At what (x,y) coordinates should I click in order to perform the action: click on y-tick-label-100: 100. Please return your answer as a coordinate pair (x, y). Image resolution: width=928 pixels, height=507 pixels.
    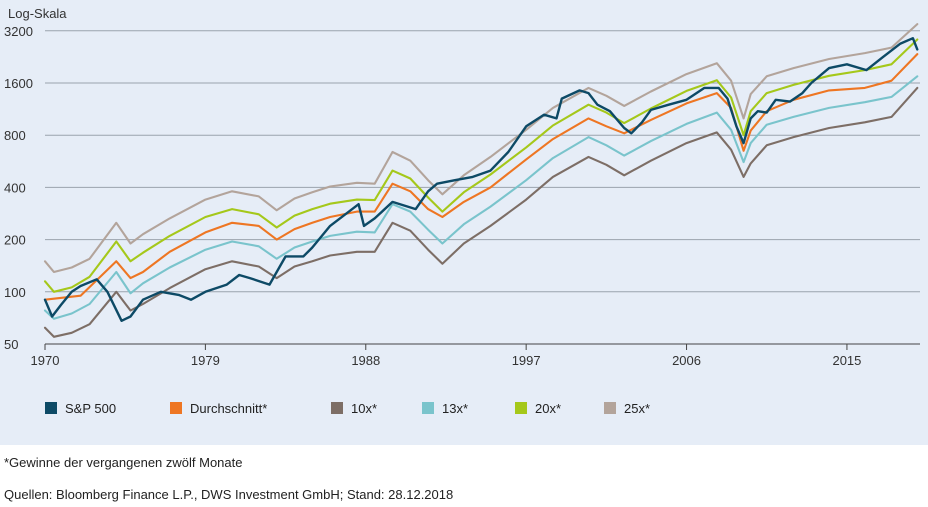
    Looking at the image, I should click on (15, 292).